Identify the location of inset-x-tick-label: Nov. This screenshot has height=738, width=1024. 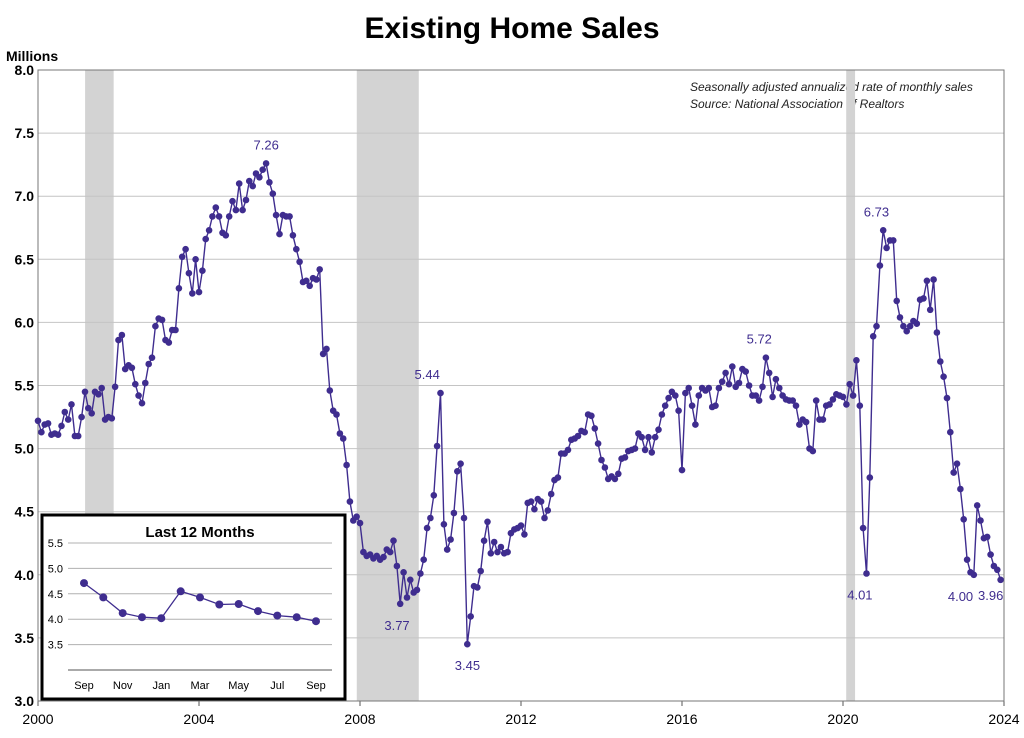
(123, 686).